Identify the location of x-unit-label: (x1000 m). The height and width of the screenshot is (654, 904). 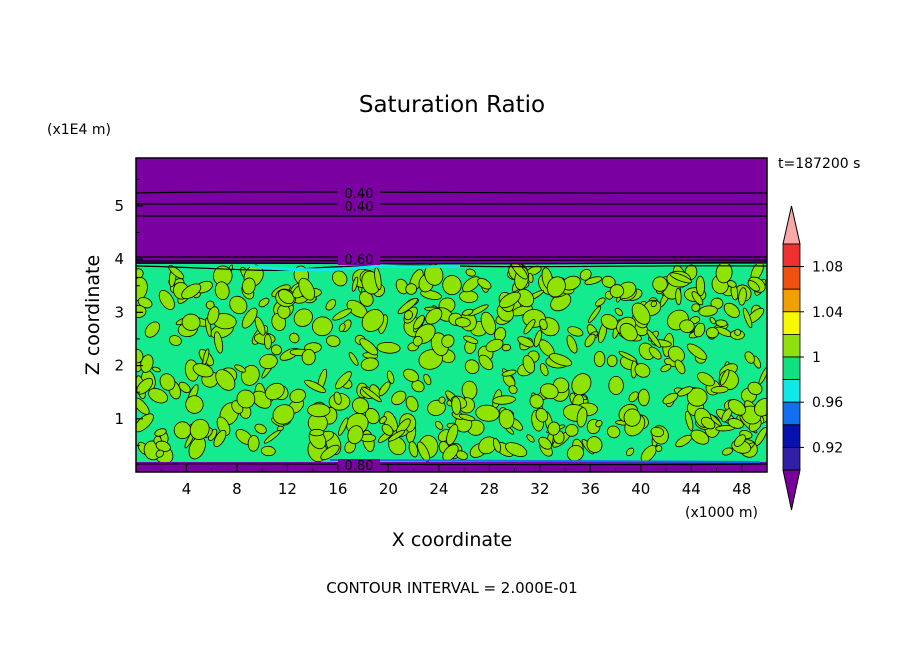
(721, 513).